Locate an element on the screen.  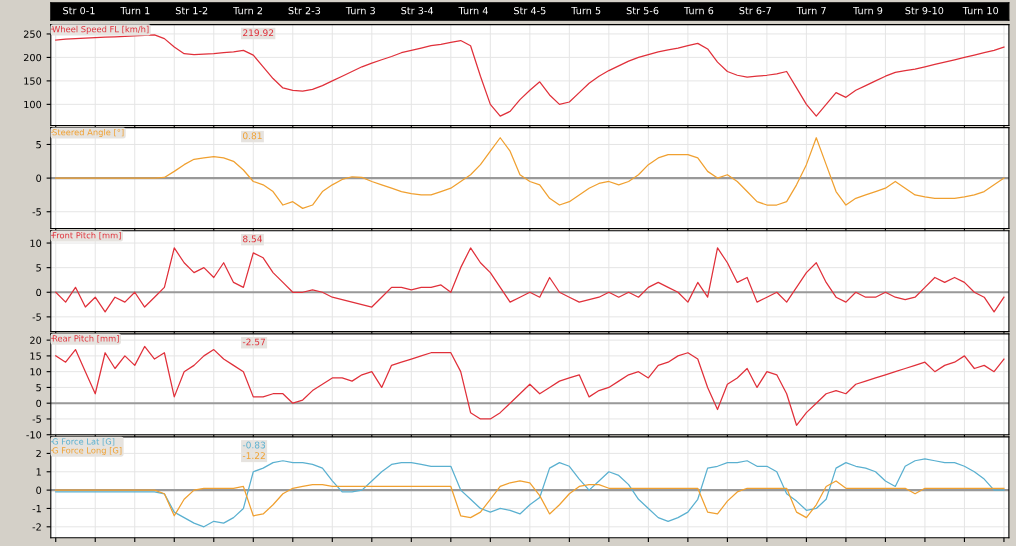
text: Str 9-10 is located at coordinates (924, 10).